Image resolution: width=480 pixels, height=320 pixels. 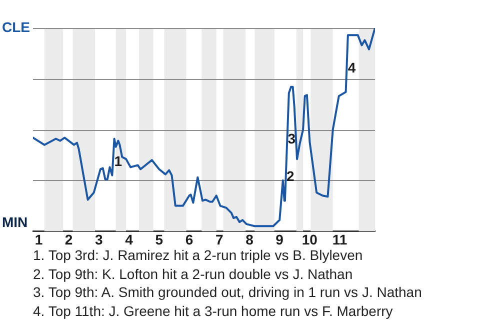 What do you see at coordinates (280, 239) in the screenshot?
I see `x-tick-label: 9` at bounding box center [280, 239].